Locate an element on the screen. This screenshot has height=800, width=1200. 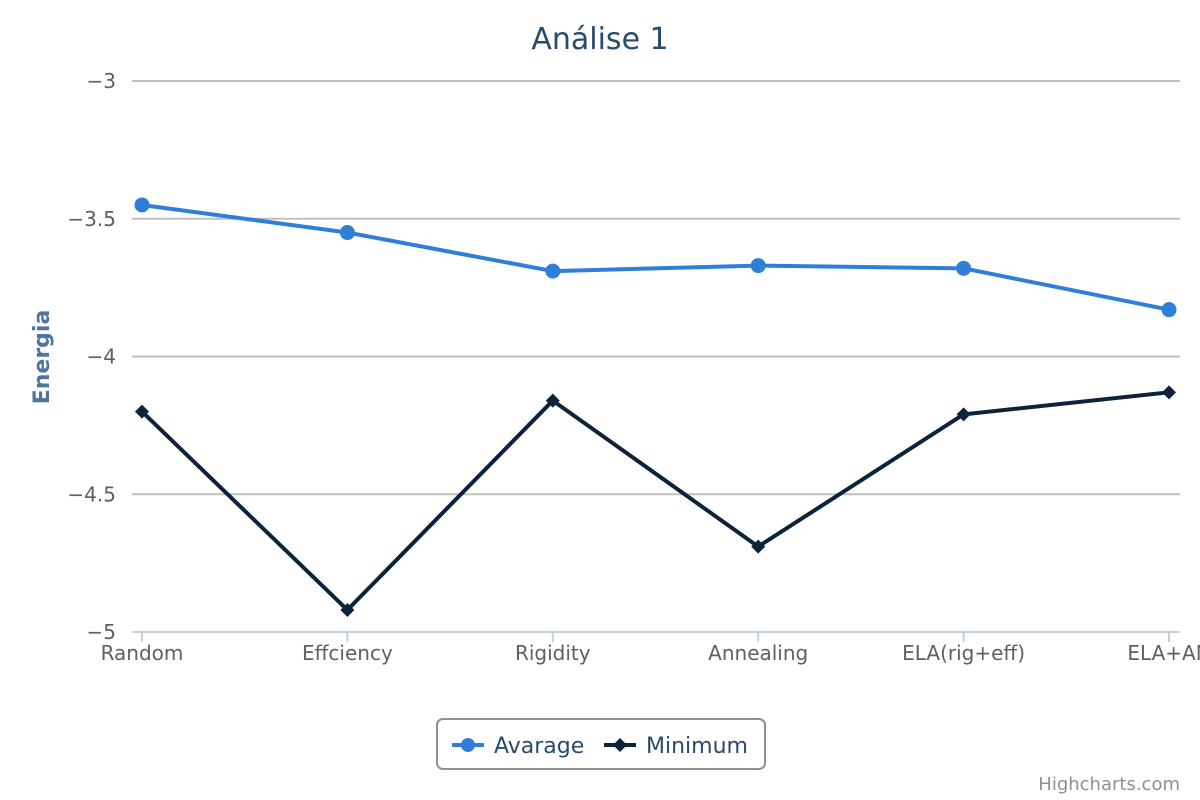
y-tick-label: −4.5 is located at coordinates (91, 494).